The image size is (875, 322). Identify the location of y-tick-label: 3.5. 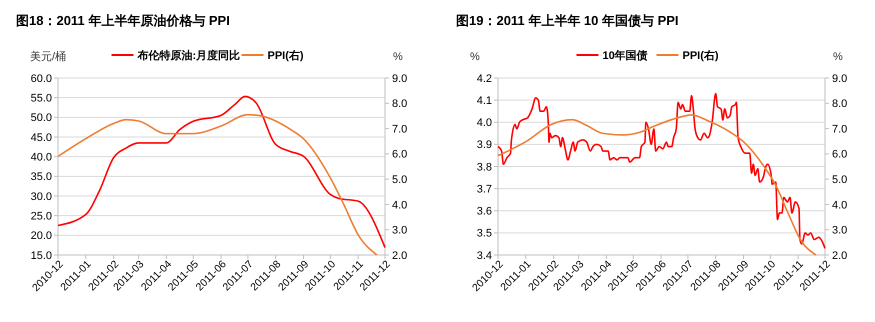
(484, 234).